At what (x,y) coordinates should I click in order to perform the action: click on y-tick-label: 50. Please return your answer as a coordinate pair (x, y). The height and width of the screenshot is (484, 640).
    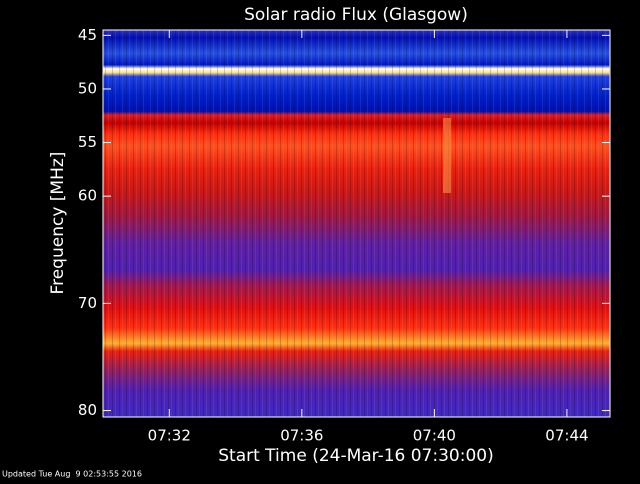
    Looking at the image, I should click on (87, 88).